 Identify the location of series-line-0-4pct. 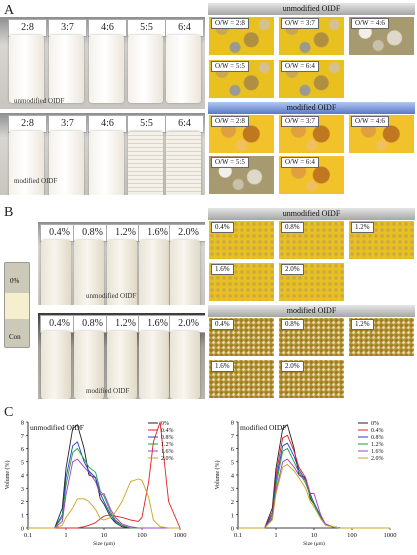
(104, 475).